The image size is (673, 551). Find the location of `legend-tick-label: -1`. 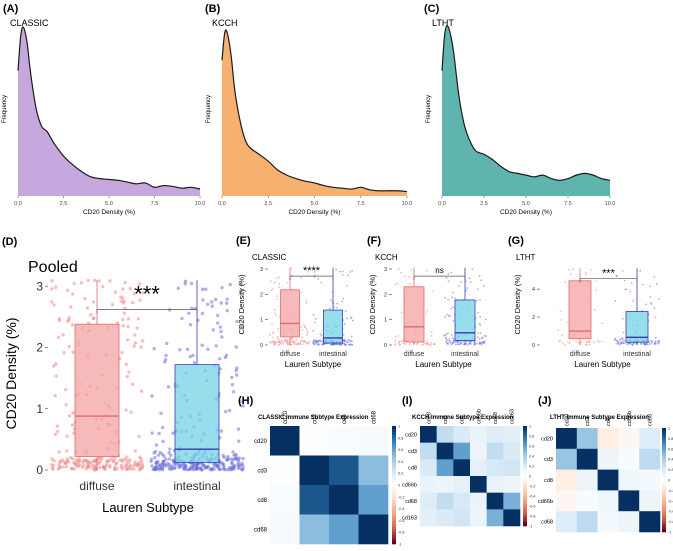

legend-tick-label: -1 is located at coordinates (530, 527).